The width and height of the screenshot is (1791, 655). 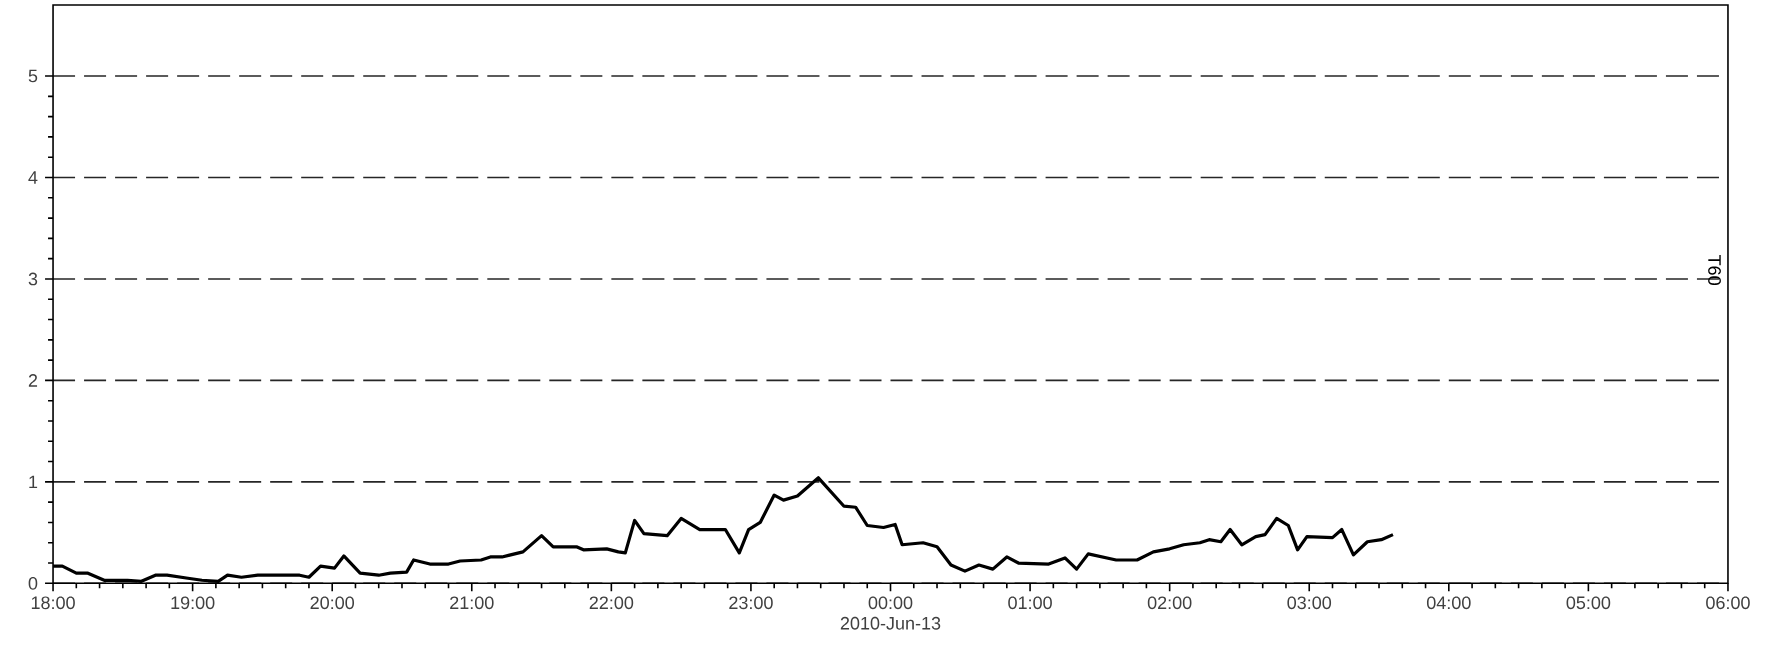 I want to click on x-tick-label: 20:00, so click(x=332, y=602).